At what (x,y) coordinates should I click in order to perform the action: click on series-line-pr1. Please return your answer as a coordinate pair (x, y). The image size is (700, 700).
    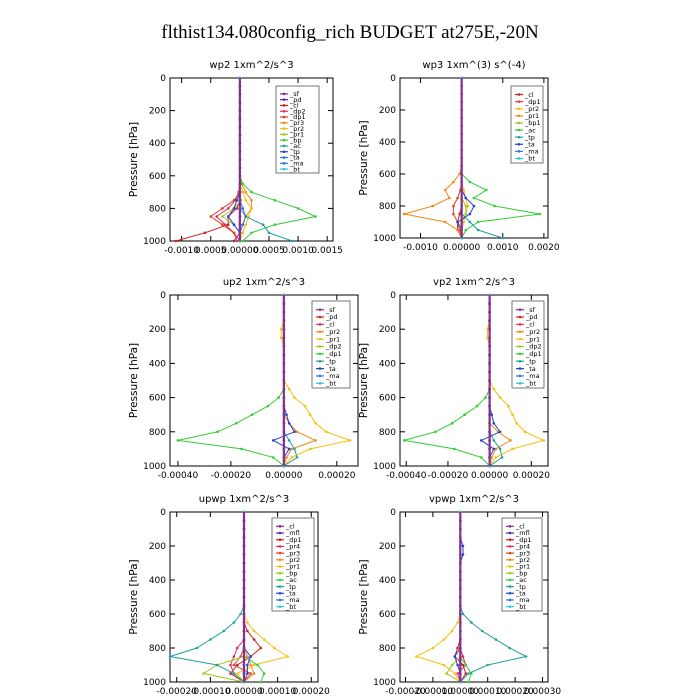
    Looking at the image, I should click on (231, 159).